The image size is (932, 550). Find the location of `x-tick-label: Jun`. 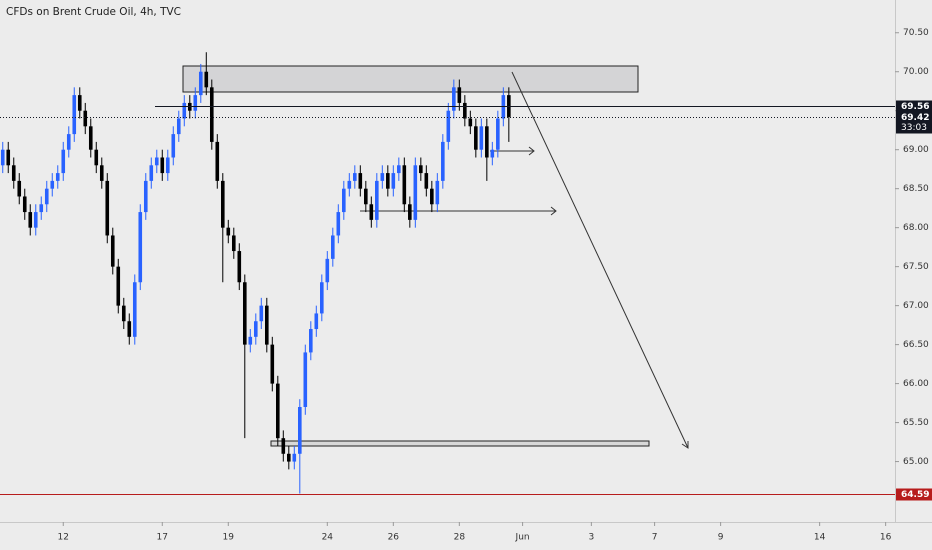

x-tick-label: Jun is located at coordinates (522, 538).